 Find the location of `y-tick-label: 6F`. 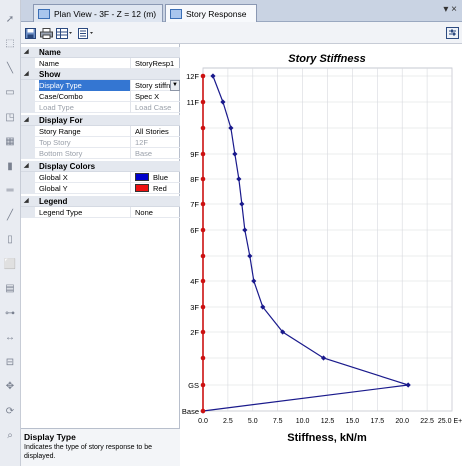

y-tick-label: 6F is located at coordinates (194, 230).